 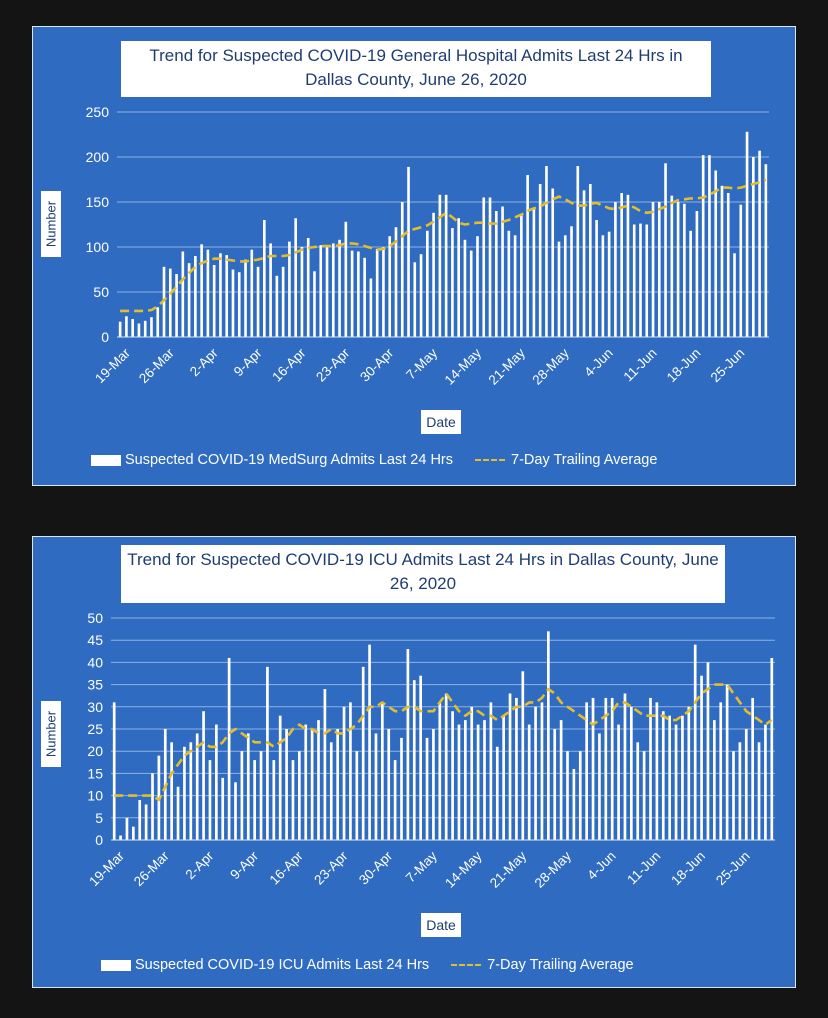 I want to click on x-tick-label: 2-Apr, so click(x=204, y=362).